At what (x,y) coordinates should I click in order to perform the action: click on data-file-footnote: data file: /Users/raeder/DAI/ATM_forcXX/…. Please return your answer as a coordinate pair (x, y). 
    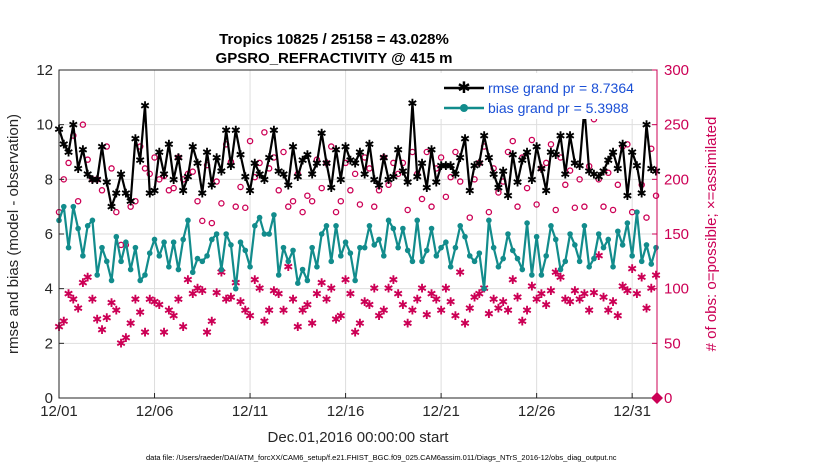
    Looking at the image, I should click on (381, 457).